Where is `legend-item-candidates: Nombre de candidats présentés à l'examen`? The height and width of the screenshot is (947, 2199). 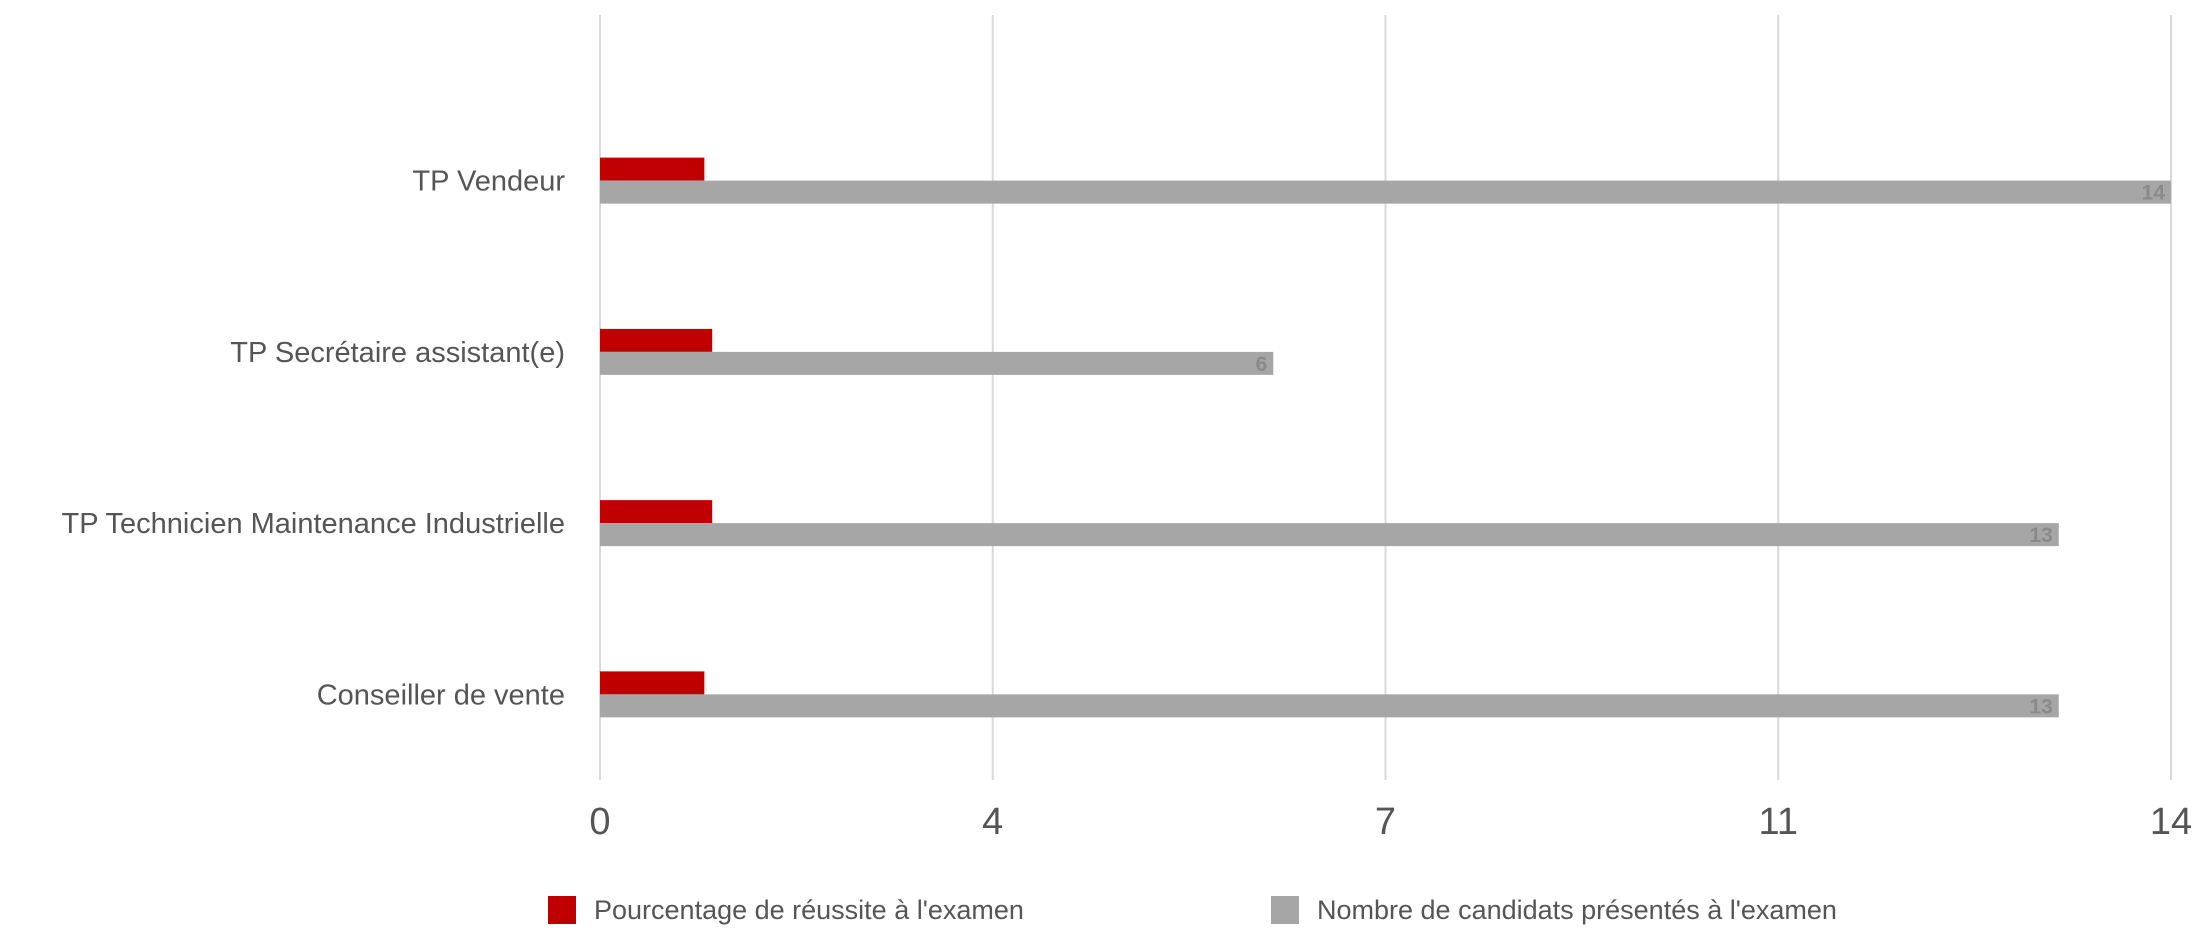 legend-item-candidates: Nombre de candidats présentés à l'examen is located at coordinates (1554, 910).